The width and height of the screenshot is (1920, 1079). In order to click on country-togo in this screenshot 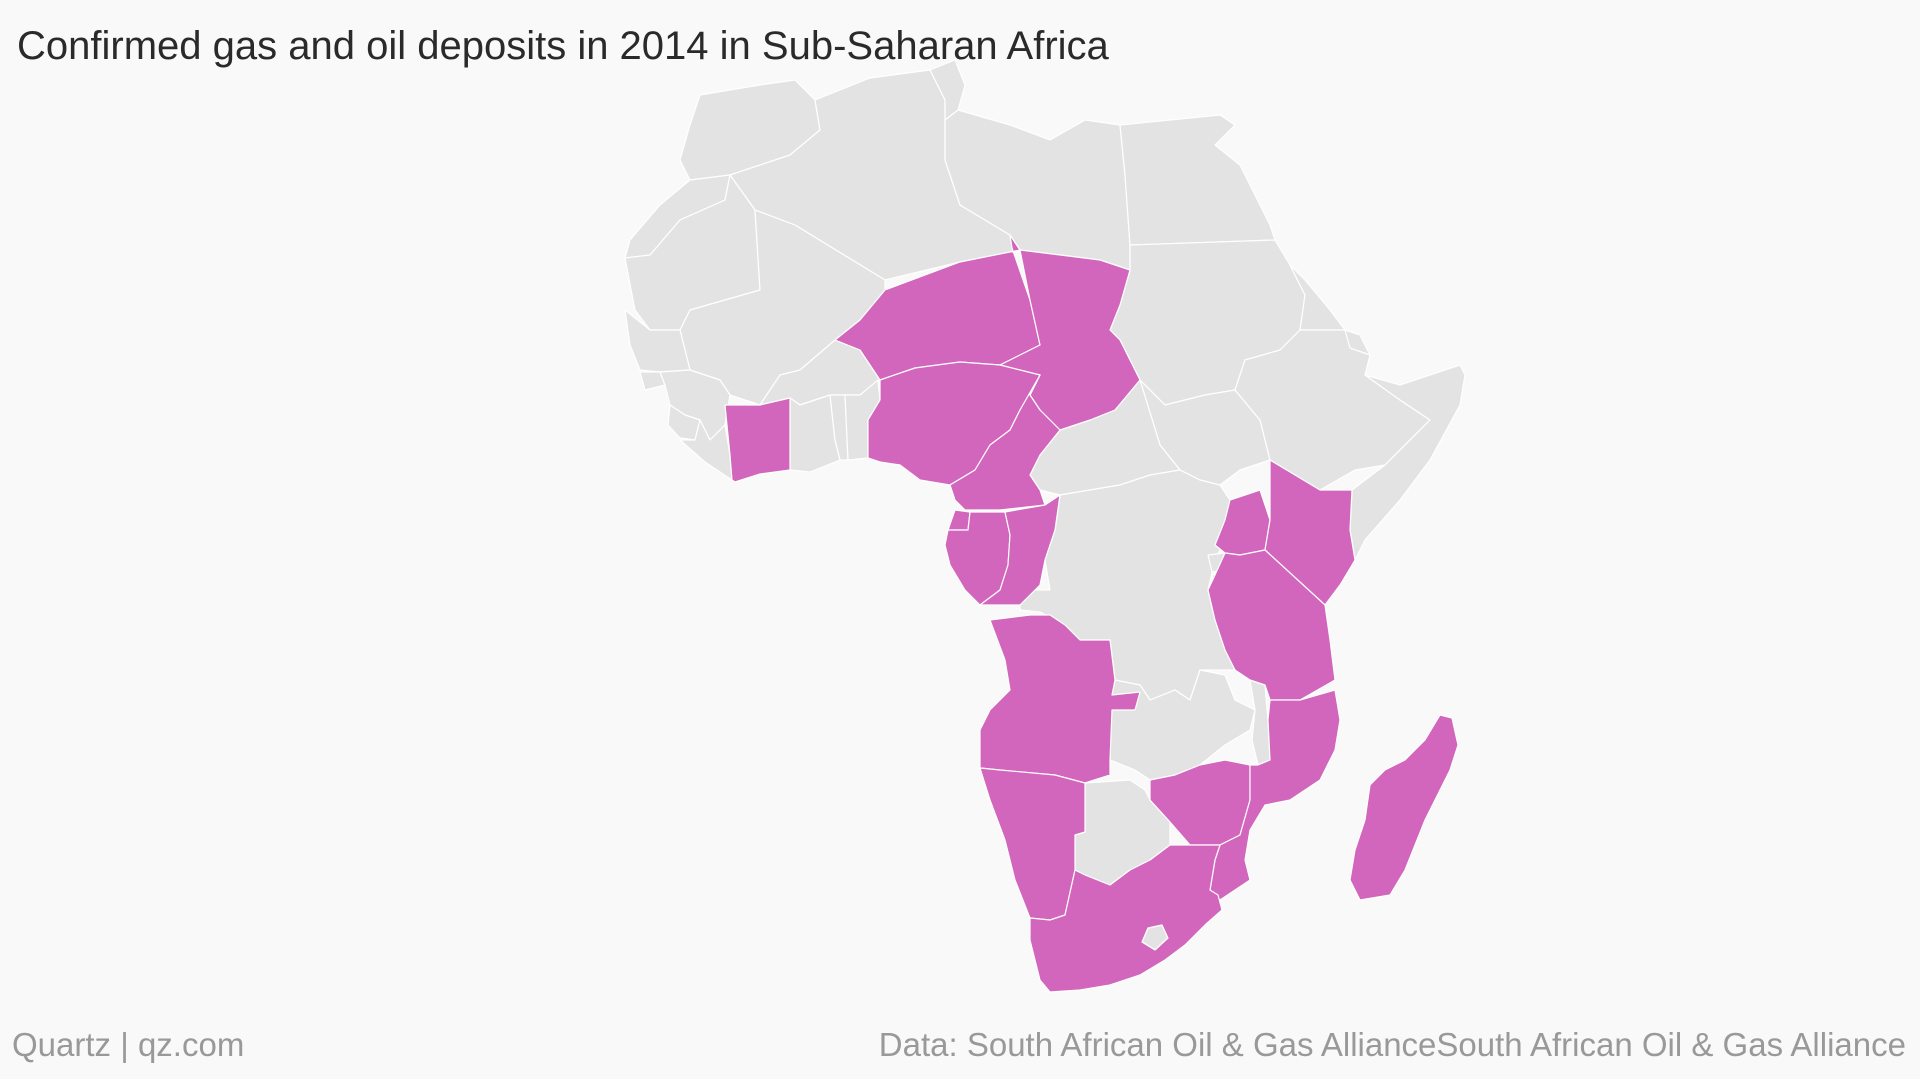, I will do `click(839, 427)`.